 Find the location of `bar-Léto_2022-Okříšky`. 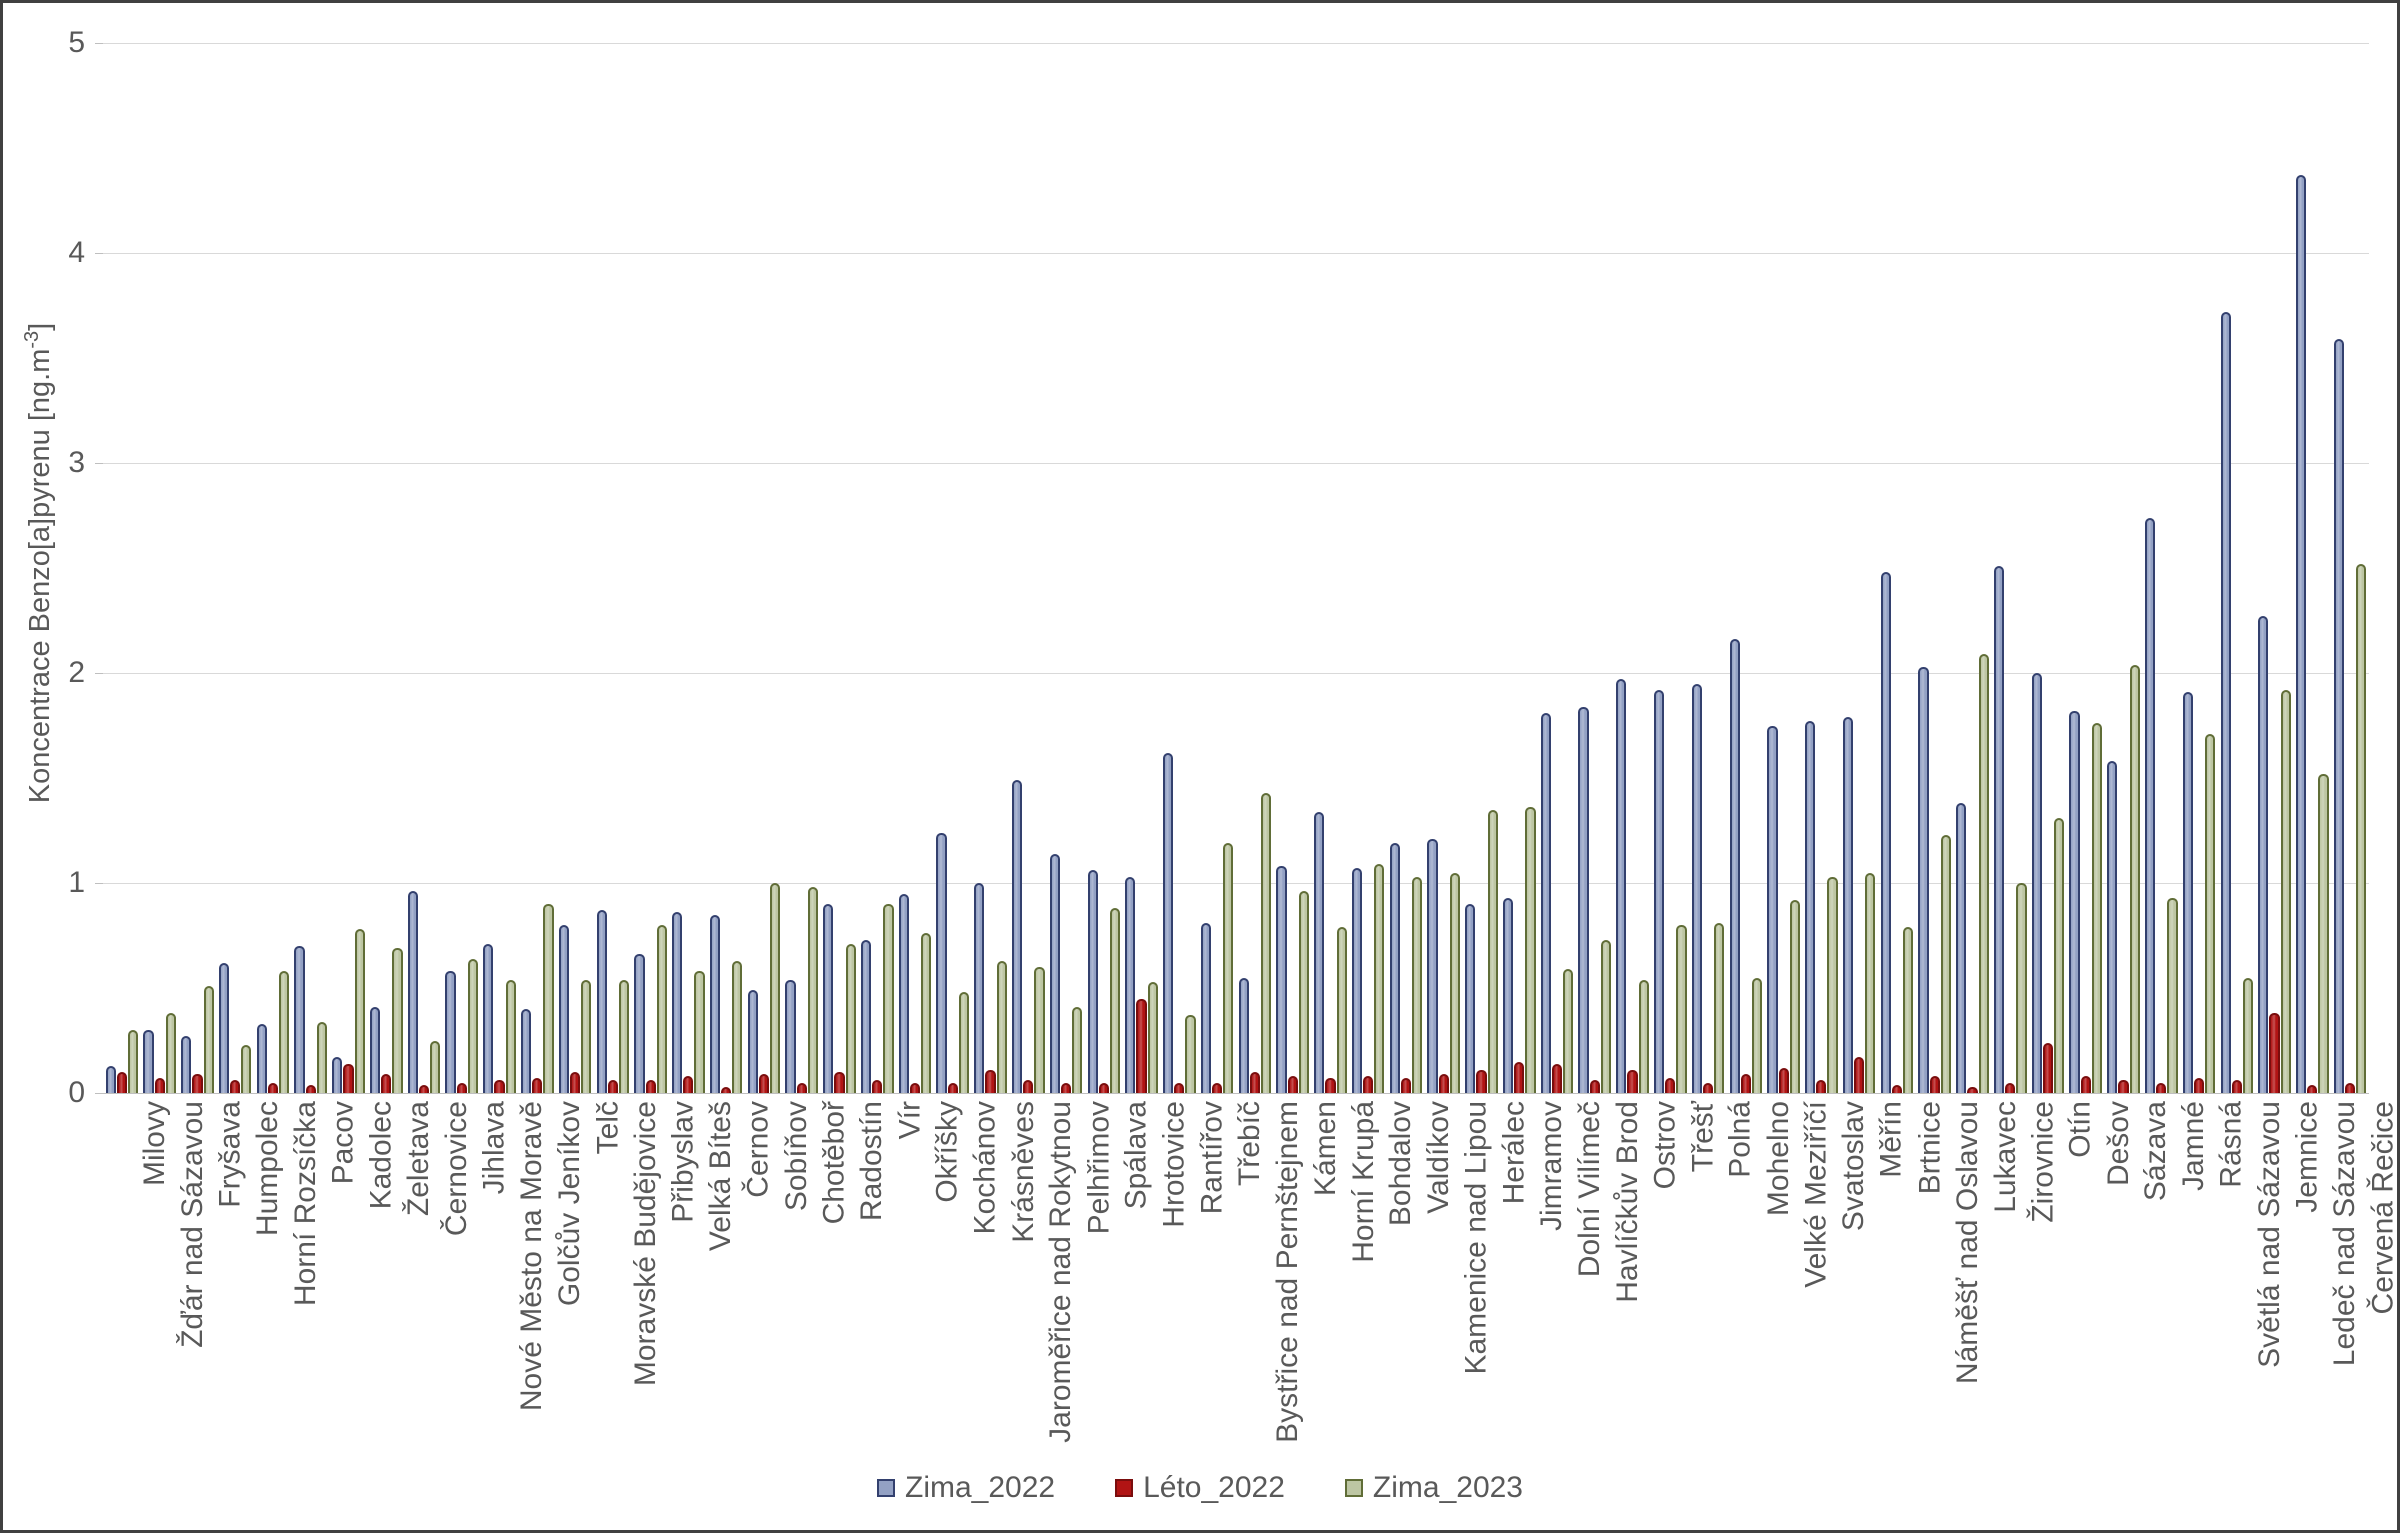

bar-Léto_2022-Okříšky is located at coordinates (915, 1087).